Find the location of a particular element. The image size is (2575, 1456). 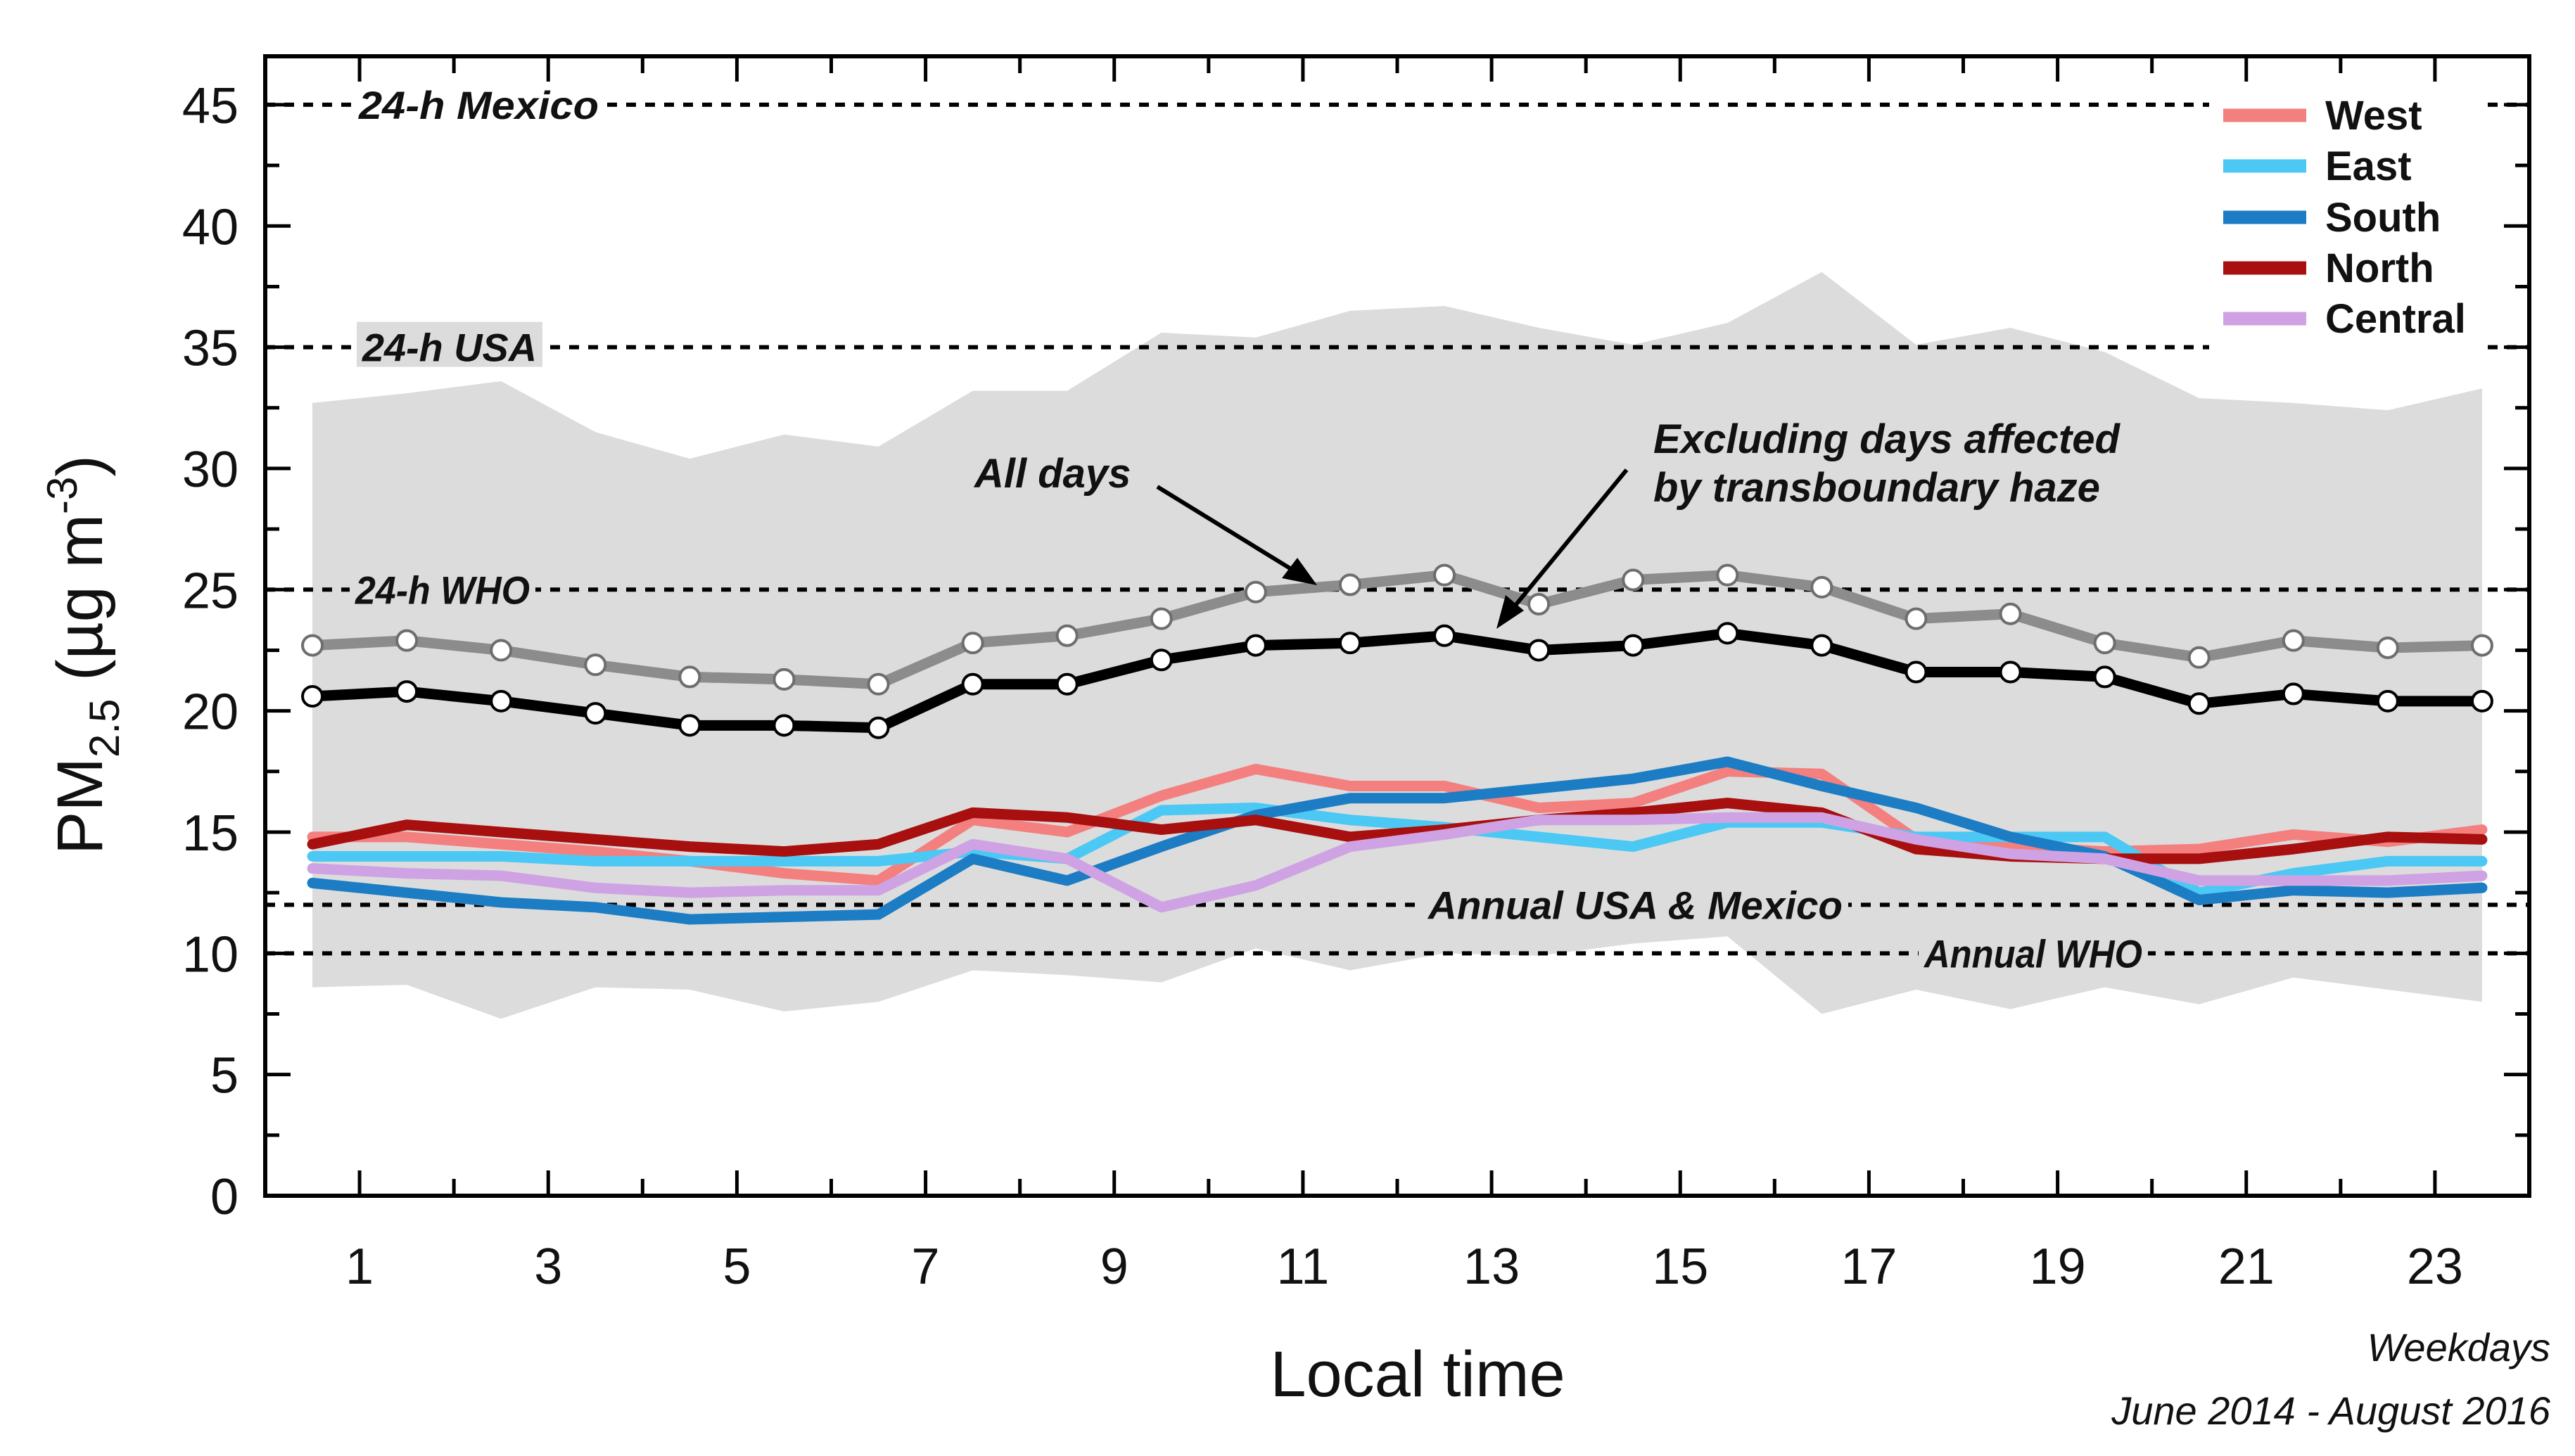

x-tick-label: 21 is located at coordinates (2246, 1267).